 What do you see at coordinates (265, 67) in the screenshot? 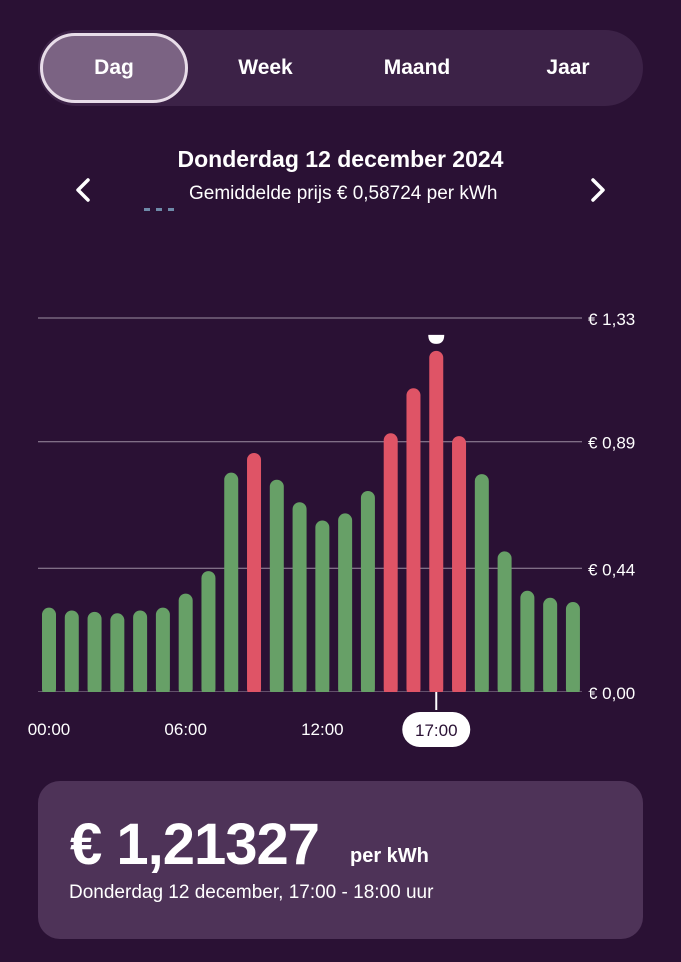
I see `tab-week: Week` at bounding box center [265, 67].